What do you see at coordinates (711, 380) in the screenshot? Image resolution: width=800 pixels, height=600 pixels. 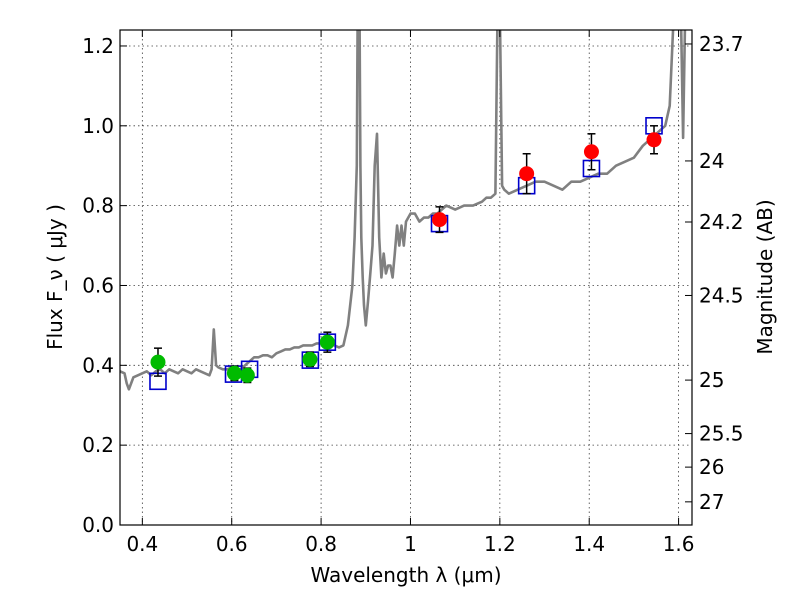 I see `right-tick-label: 25` at bounding box center [711, 380].